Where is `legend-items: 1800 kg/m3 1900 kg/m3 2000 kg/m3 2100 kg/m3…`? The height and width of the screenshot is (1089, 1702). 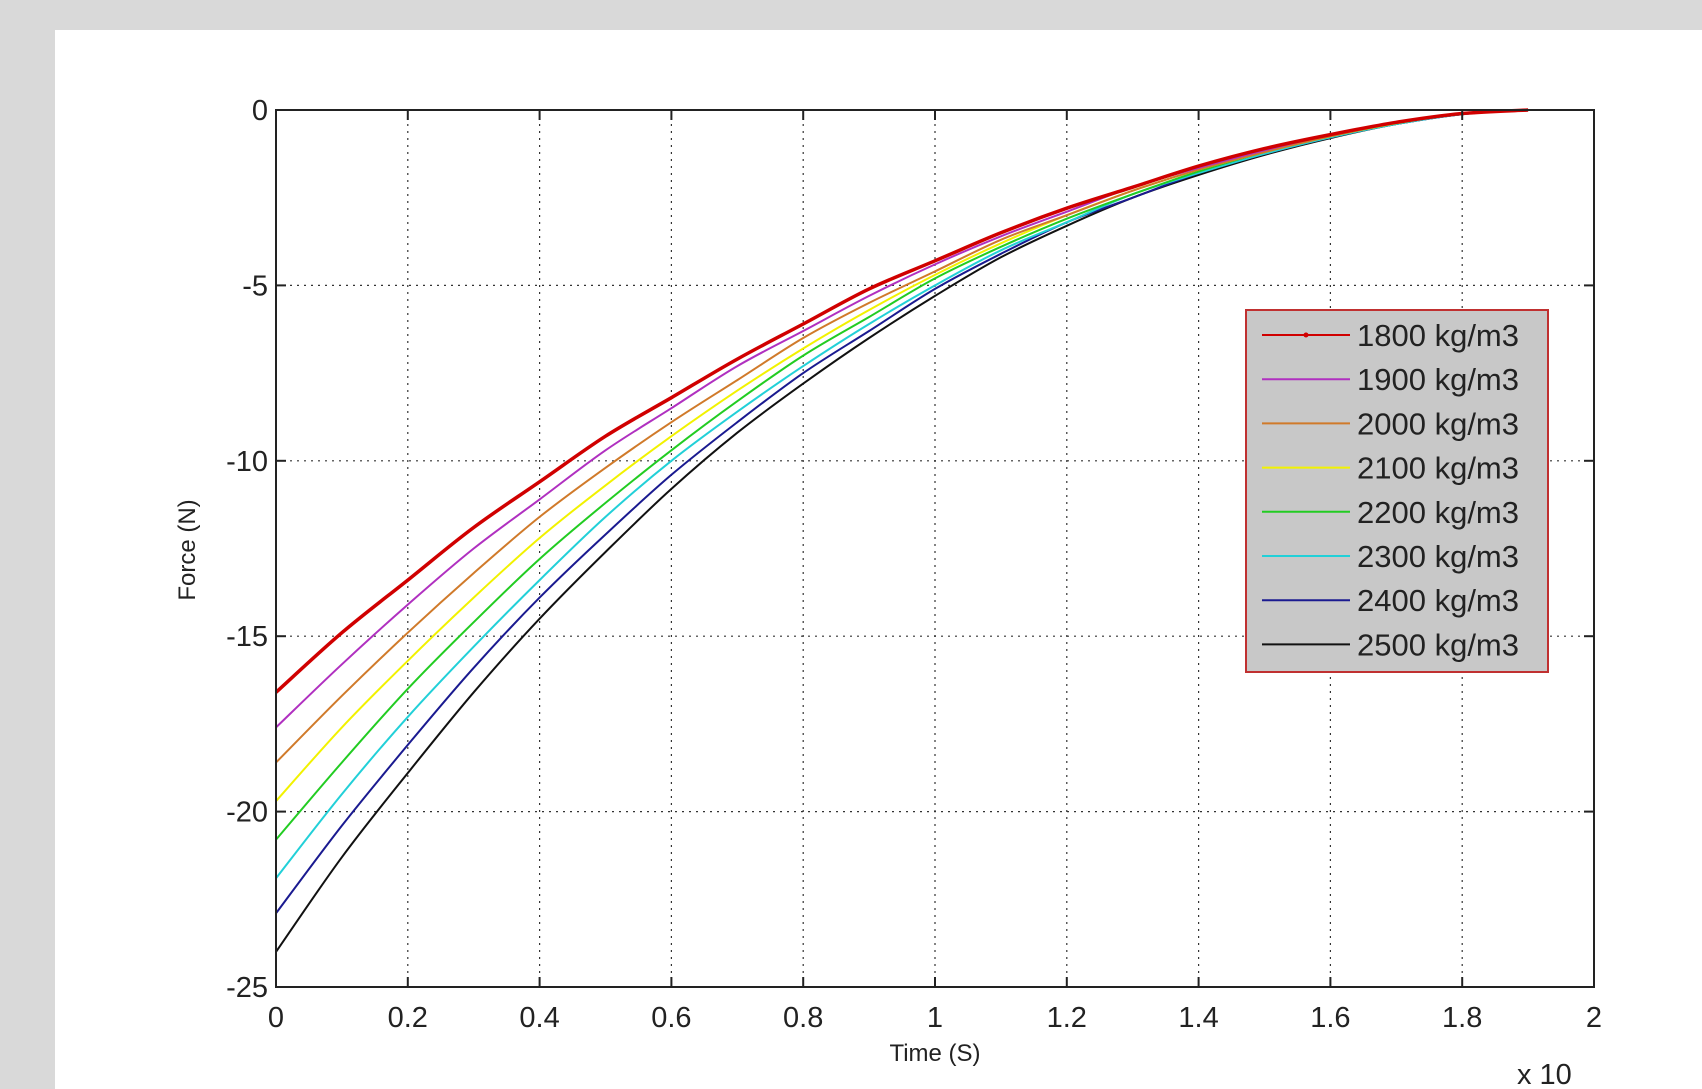
legend-items: 1800 kg/m3 1900 kg/m3 2000 kg/m3 2100 kg/m3… is located at coordinates (1390, 490).